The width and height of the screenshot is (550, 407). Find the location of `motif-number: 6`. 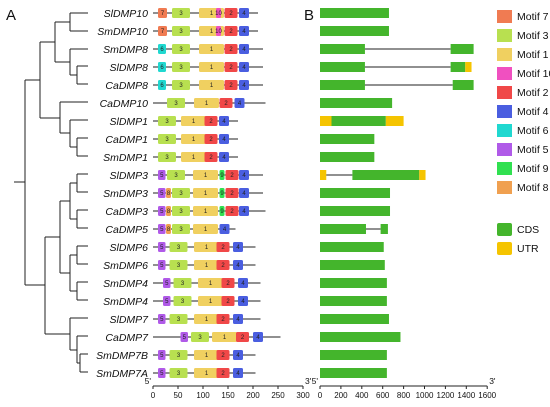

motif-number: 6 is located at coordinates (162, 68).